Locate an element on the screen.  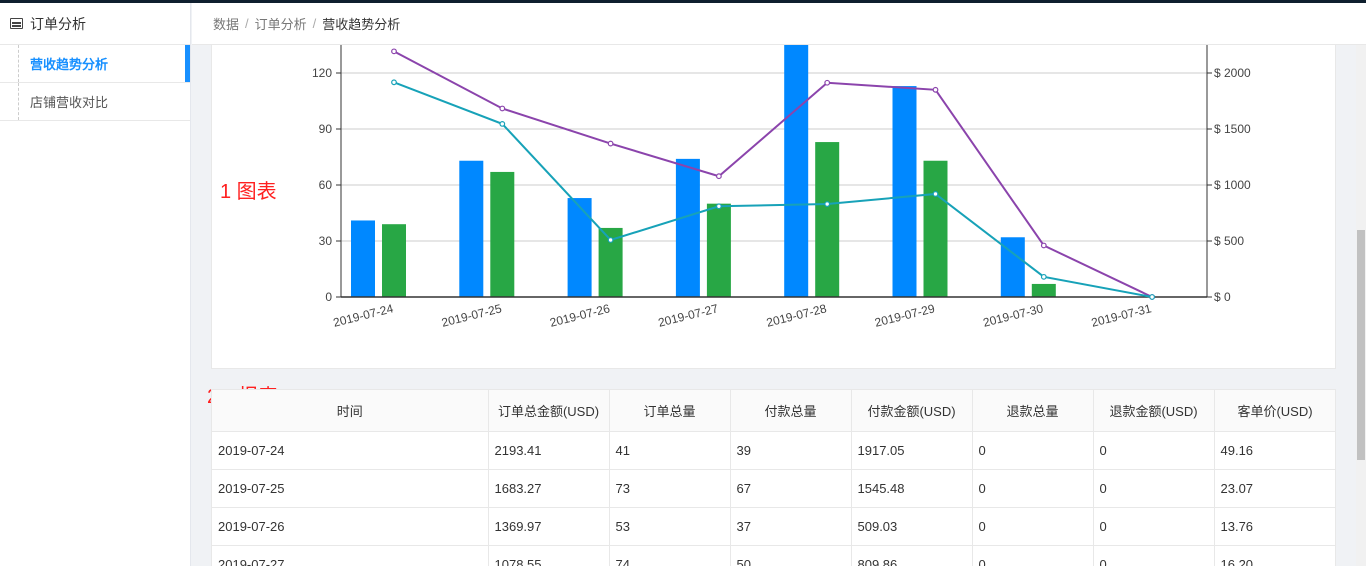
column-header: 时间 is located at coordinates (350, 411).